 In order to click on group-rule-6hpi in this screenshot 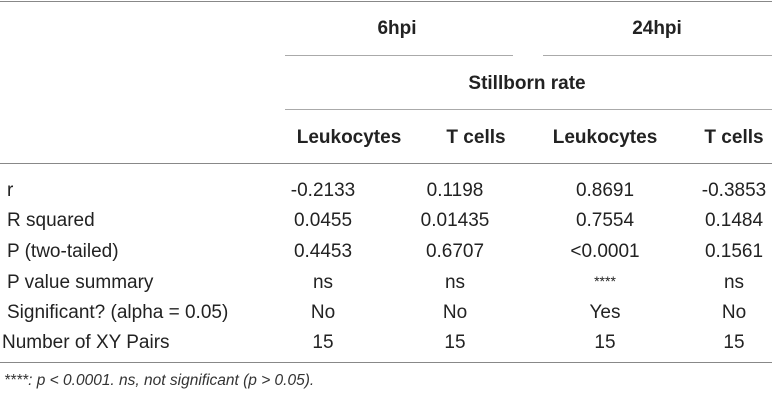, I will do `click(399, 55)`.